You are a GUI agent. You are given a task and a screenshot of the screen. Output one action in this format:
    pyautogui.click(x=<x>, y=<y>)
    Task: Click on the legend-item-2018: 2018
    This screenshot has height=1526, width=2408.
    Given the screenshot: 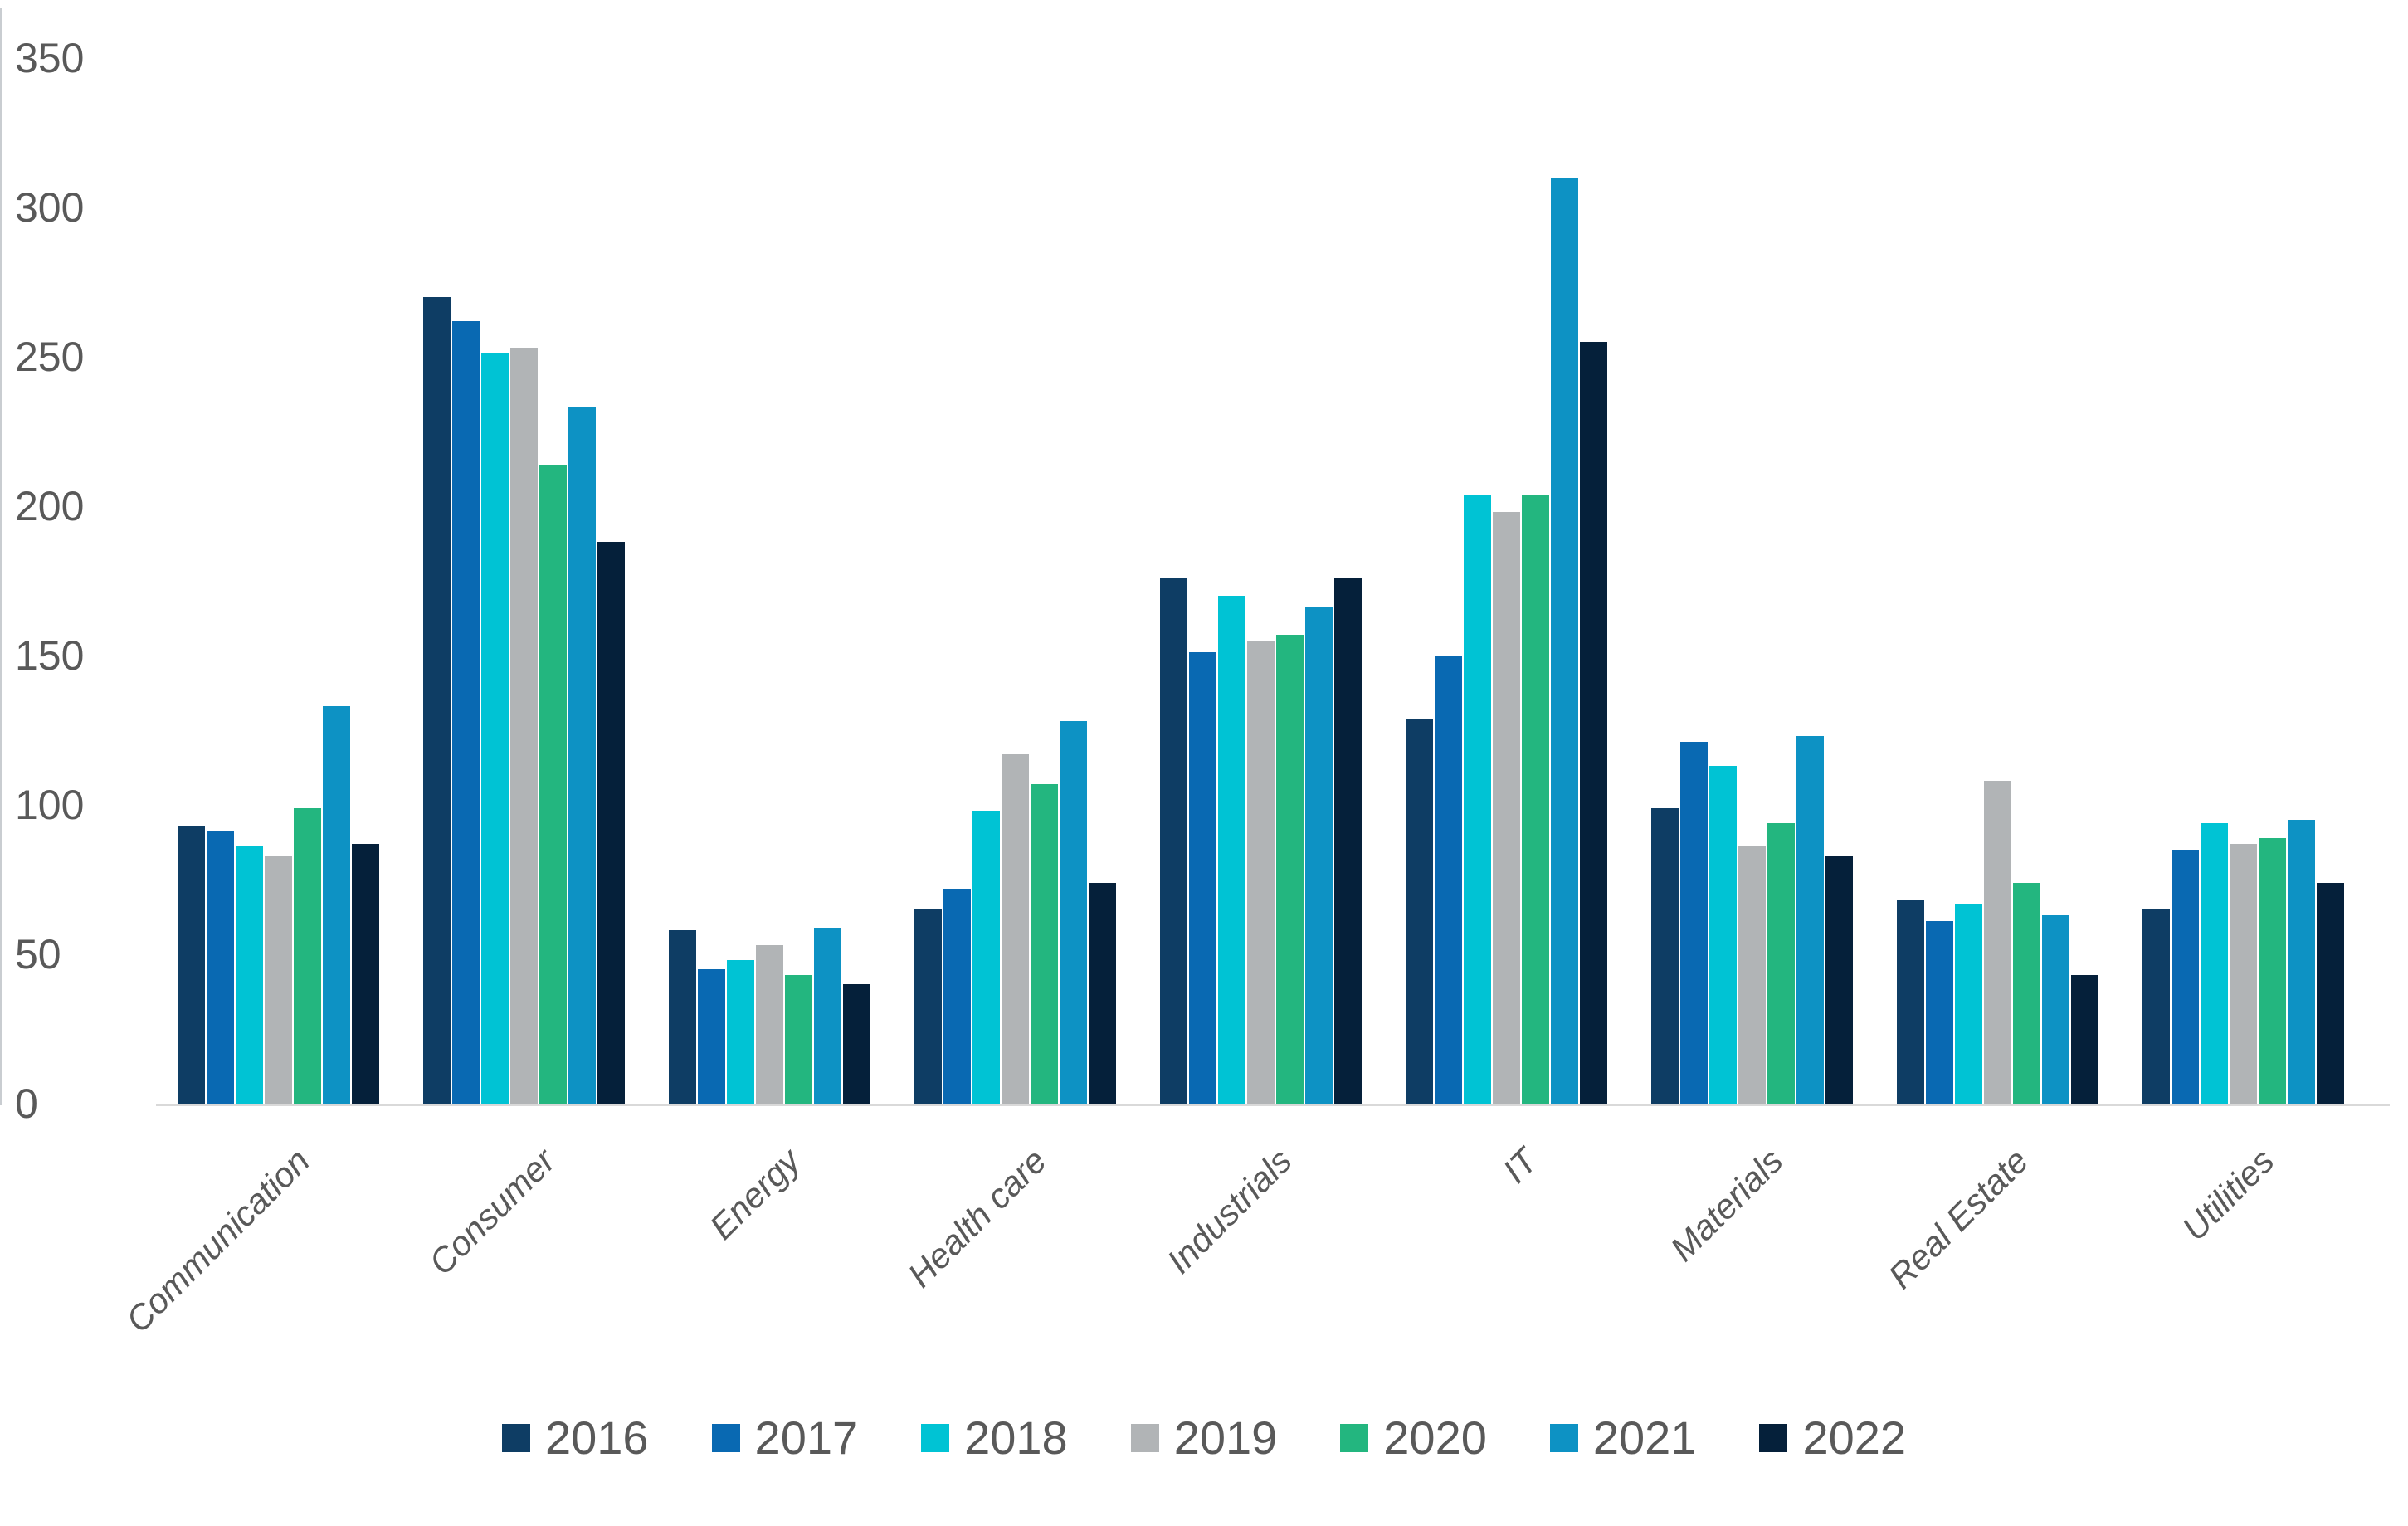 What is the action you would take?
    pyautogui.click(x=994, y=1438)
    